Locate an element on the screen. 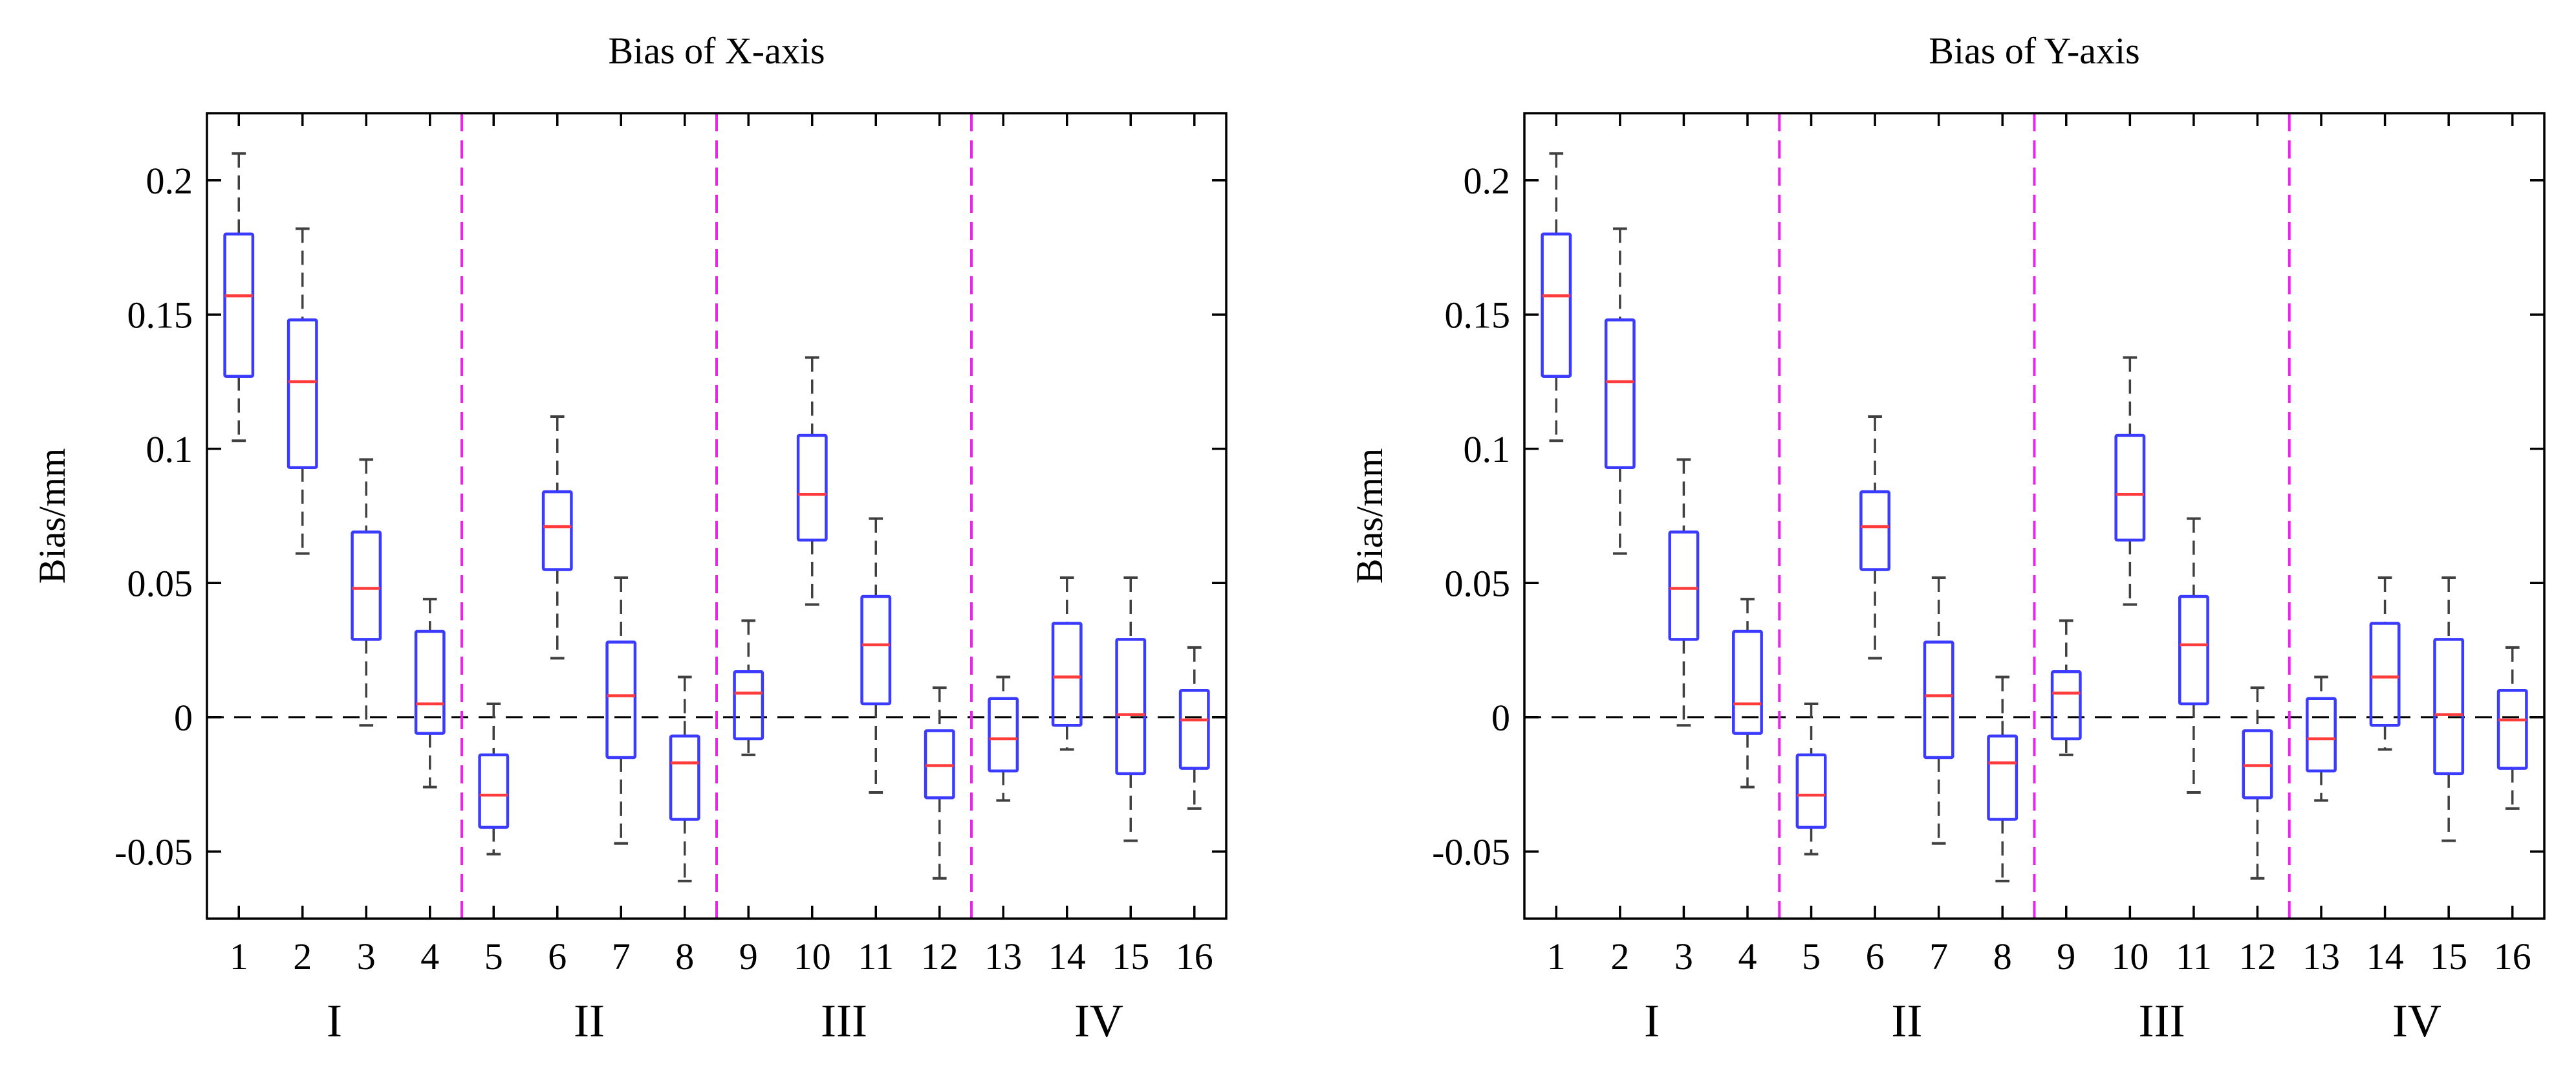  x-tick-label: 3 is located at coordinates (366, 956).